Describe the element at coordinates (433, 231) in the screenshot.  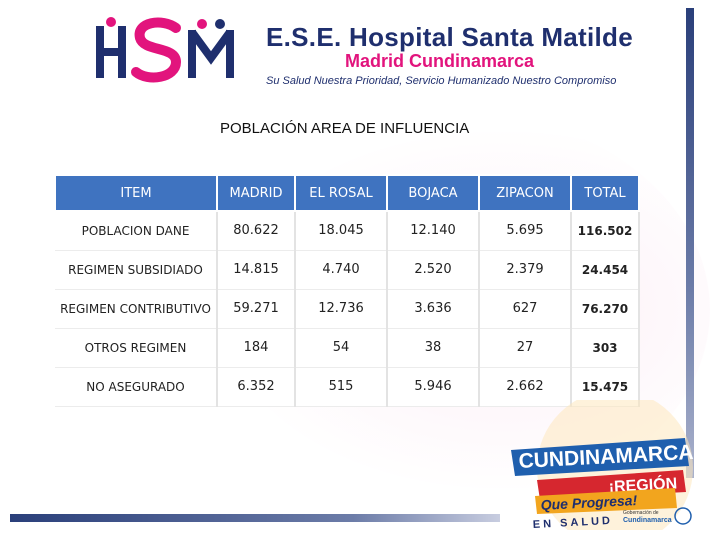
I see `cell-value: 12.140` at that location.